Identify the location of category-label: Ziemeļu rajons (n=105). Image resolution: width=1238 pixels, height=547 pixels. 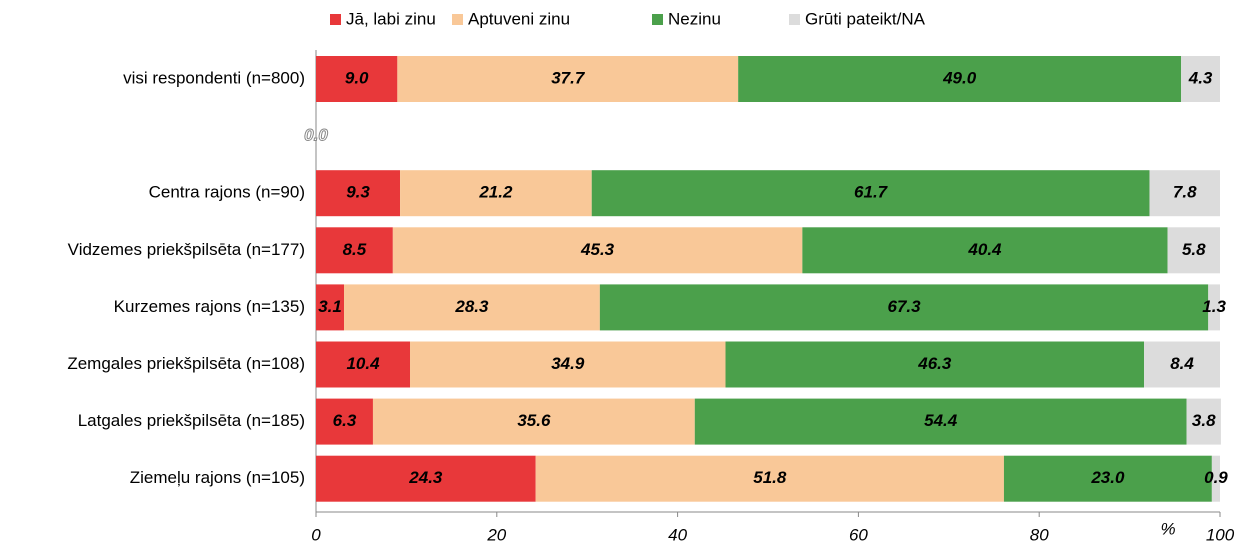
(217, 477).